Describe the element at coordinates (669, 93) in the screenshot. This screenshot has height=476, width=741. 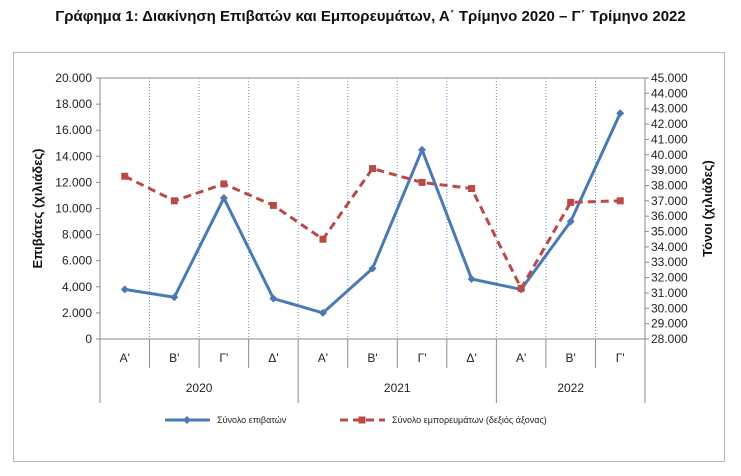
I see `right-tick-label: 44.000` at that location.